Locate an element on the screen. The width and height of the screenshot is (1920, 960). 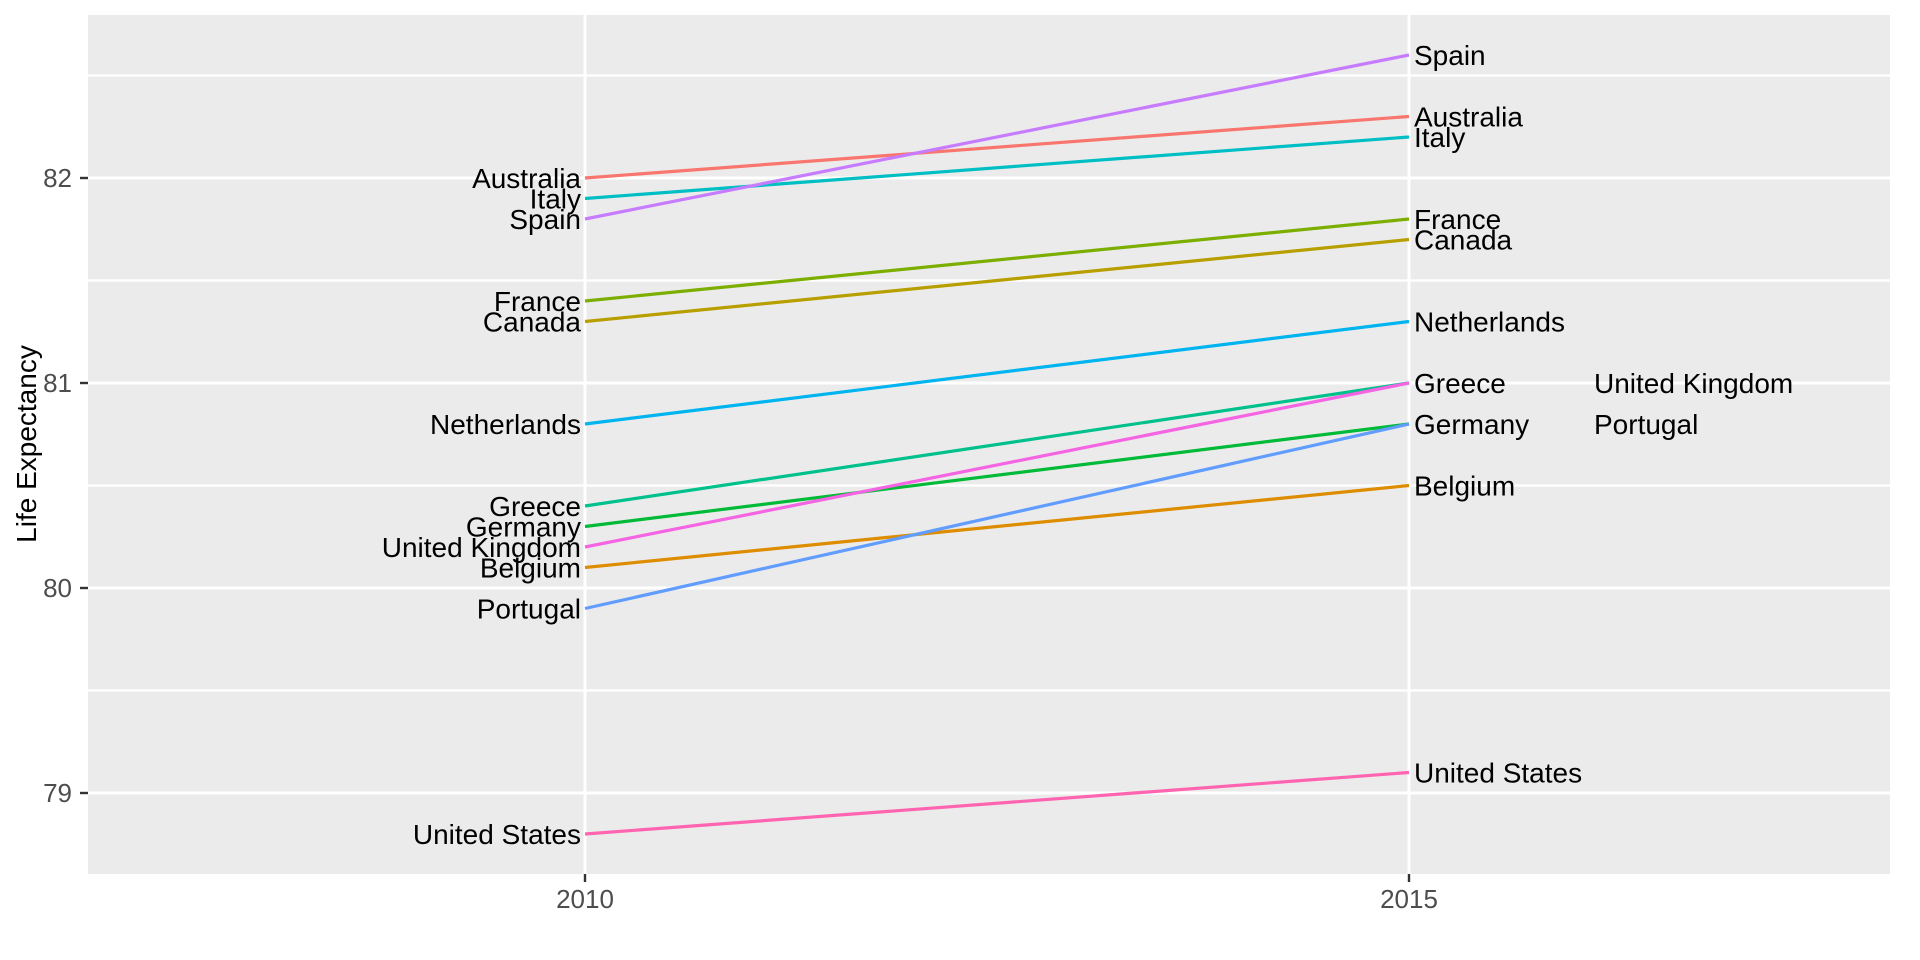
label-right-france: France is located at coordinates (1457, 219).